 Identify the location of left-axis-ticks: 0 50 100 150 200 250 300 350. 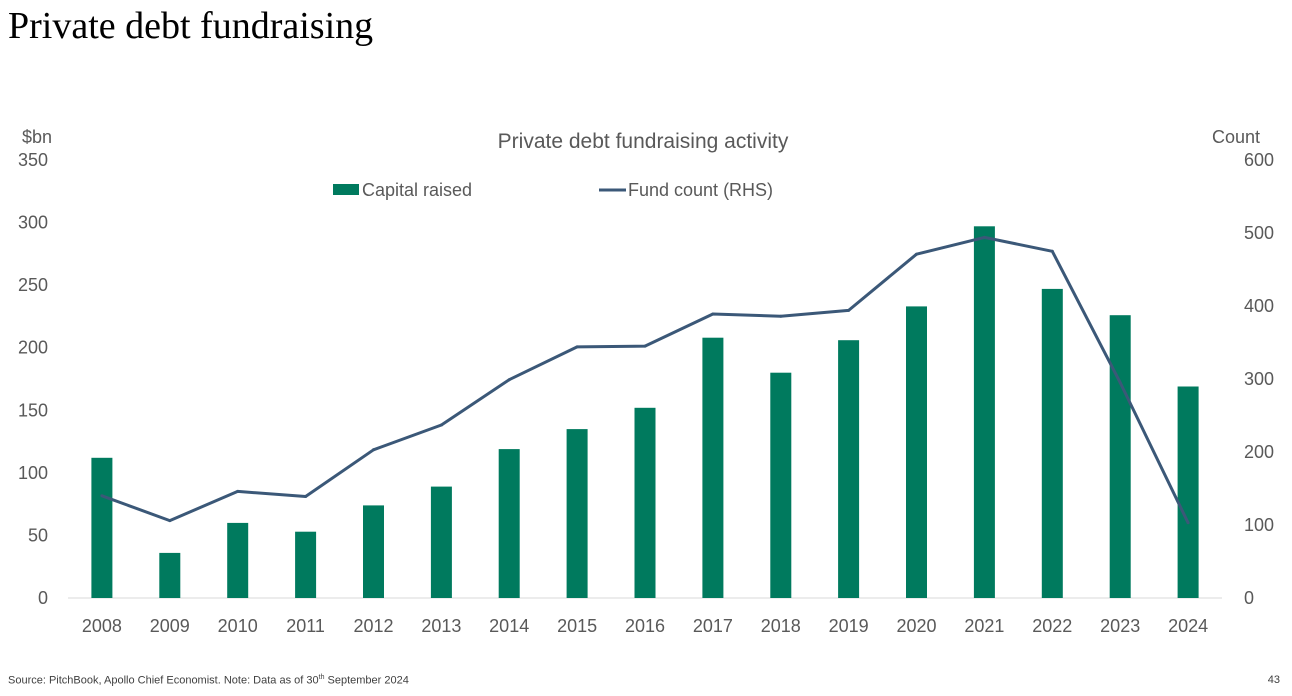
(33, 379).